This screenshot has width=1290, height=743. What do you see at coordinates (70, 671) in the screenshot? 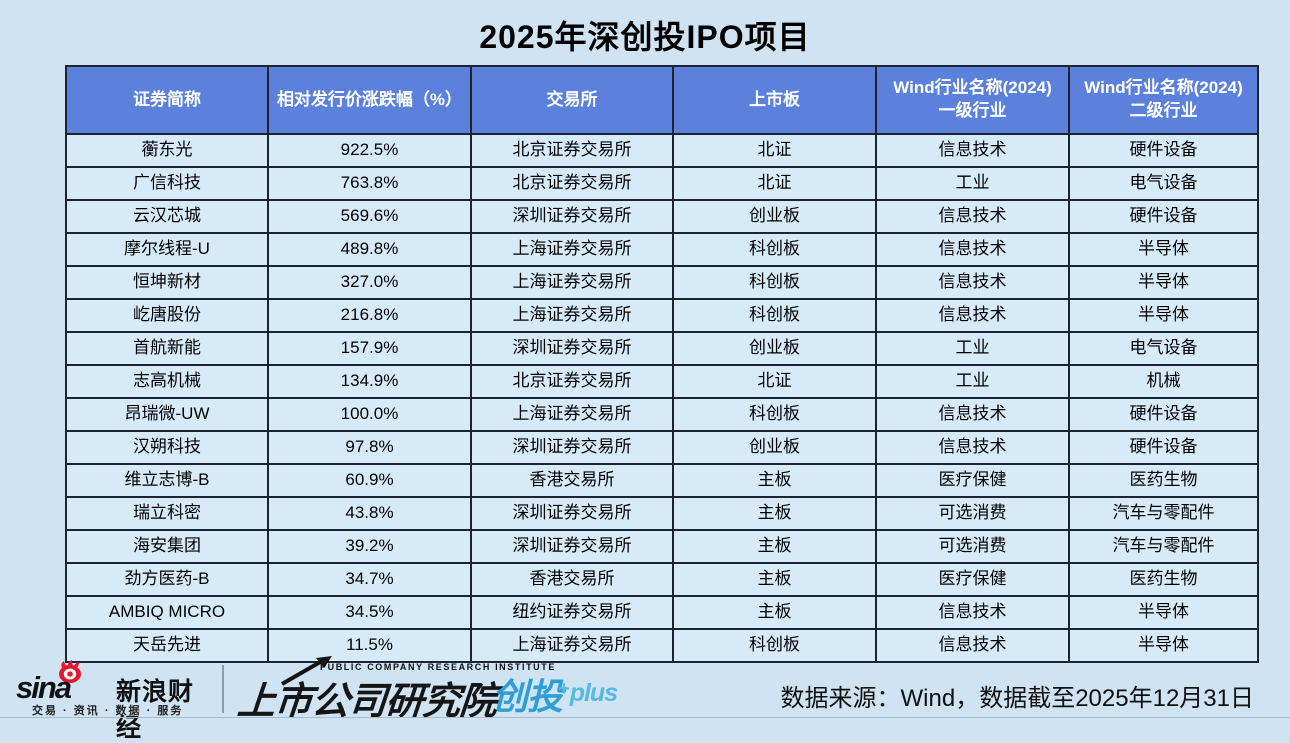
I see `sina-eye-icon` at bounding box center [70, 671].